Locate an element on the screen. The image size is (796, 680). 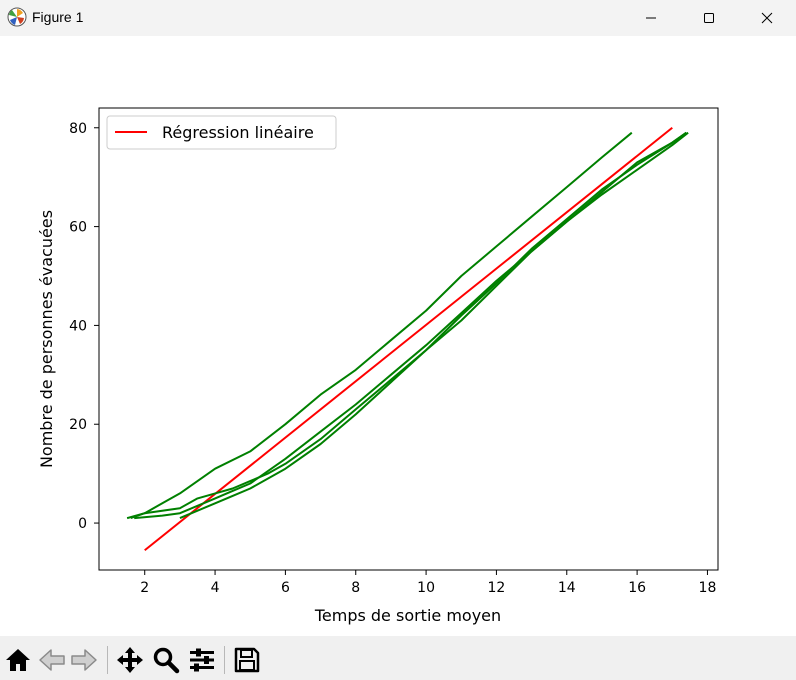
back-arrow-icon is located at coordinates (52, 660).